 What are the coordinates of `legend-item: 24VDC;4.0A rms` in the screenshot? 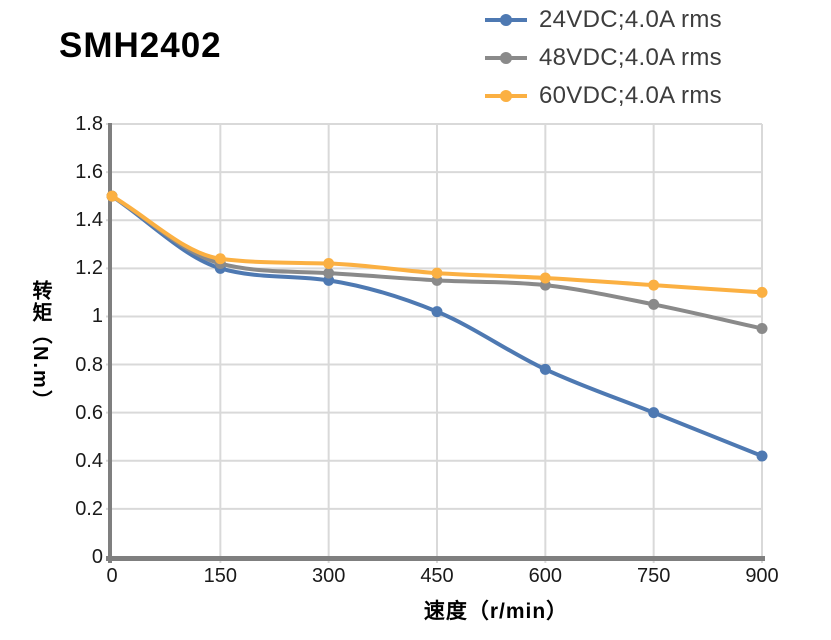 It's located at (603, 20).